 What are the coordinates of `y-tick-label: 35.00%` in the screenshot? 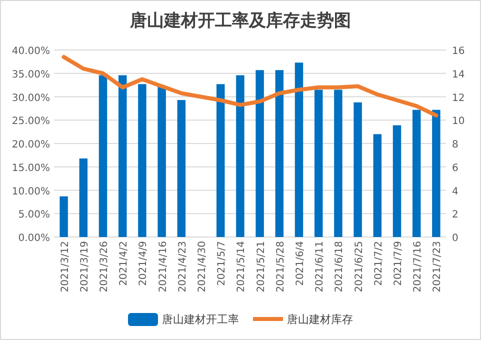 It's located at (31, 74).